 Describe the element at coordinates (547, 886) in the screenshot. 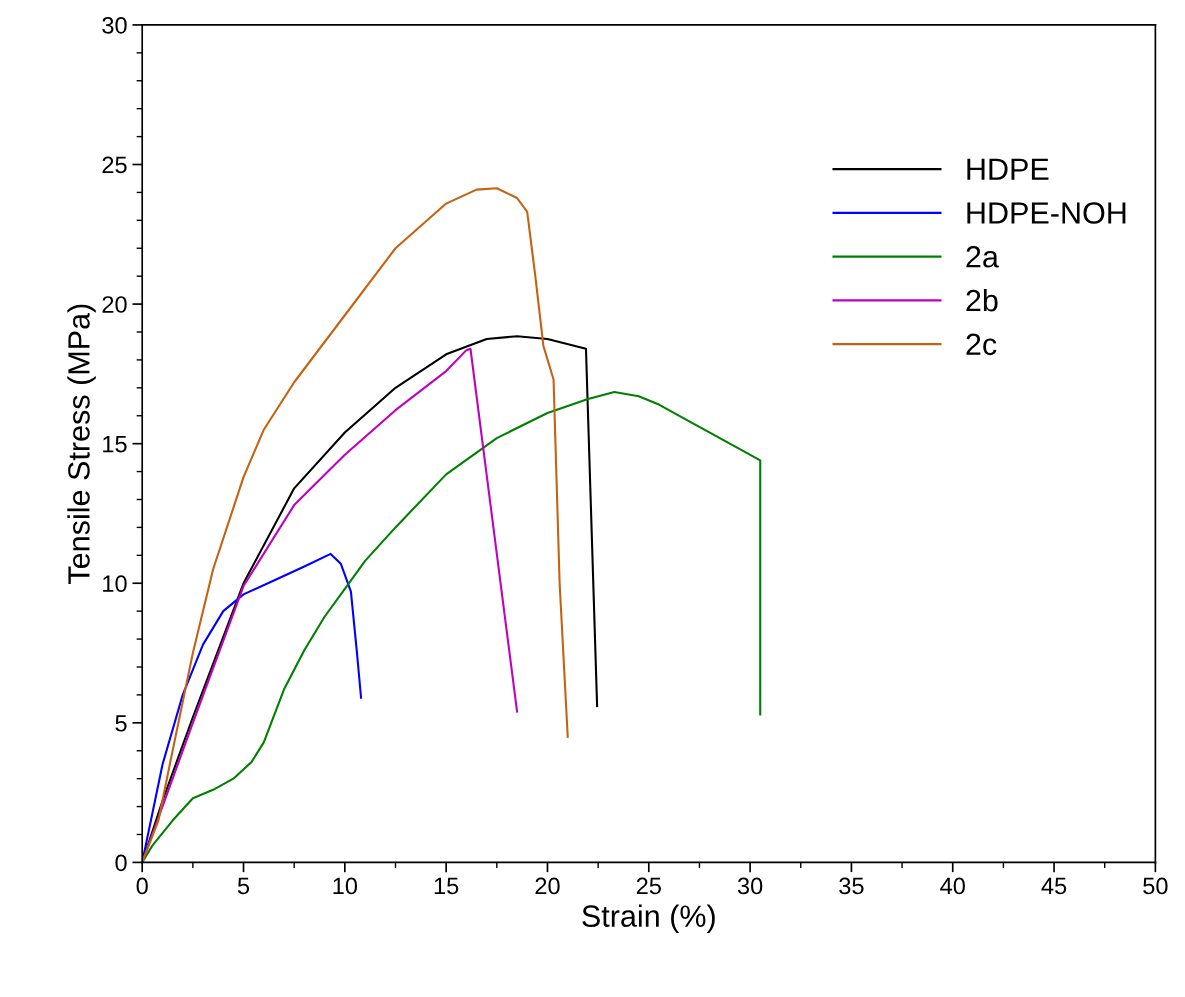

I see `x-tick-label: 20` at that location.